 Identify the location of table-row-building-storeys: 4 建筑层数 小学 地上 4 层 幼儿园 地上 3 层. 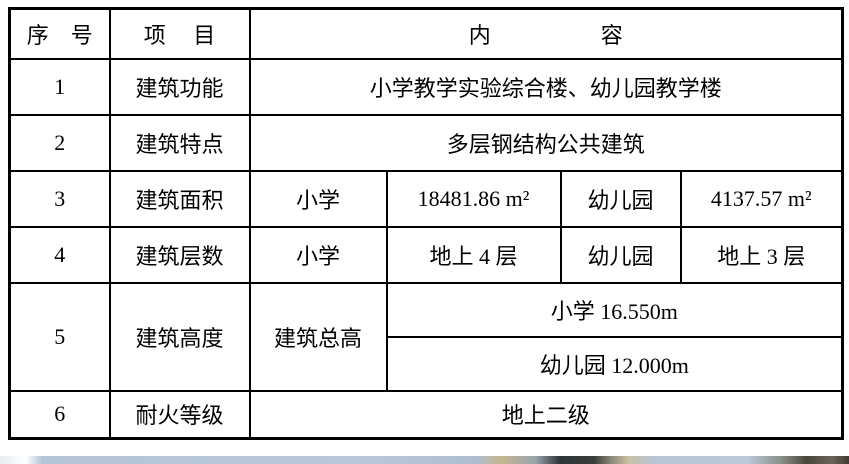
(426, 254).